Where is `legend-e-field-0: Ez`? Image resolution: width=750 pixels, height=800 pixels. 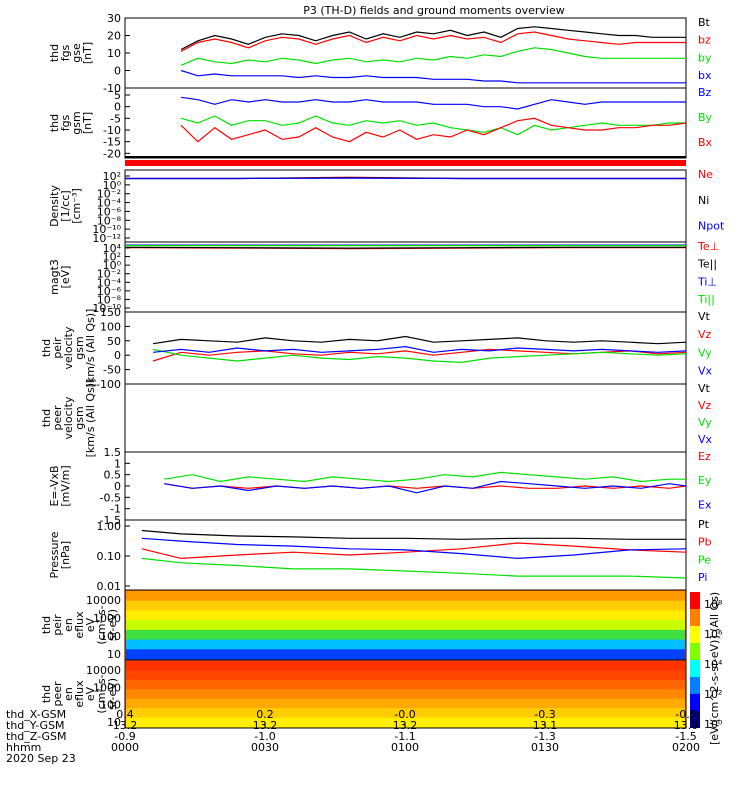 legend-e-field-0: Ez is located at coordinates (704, 456).